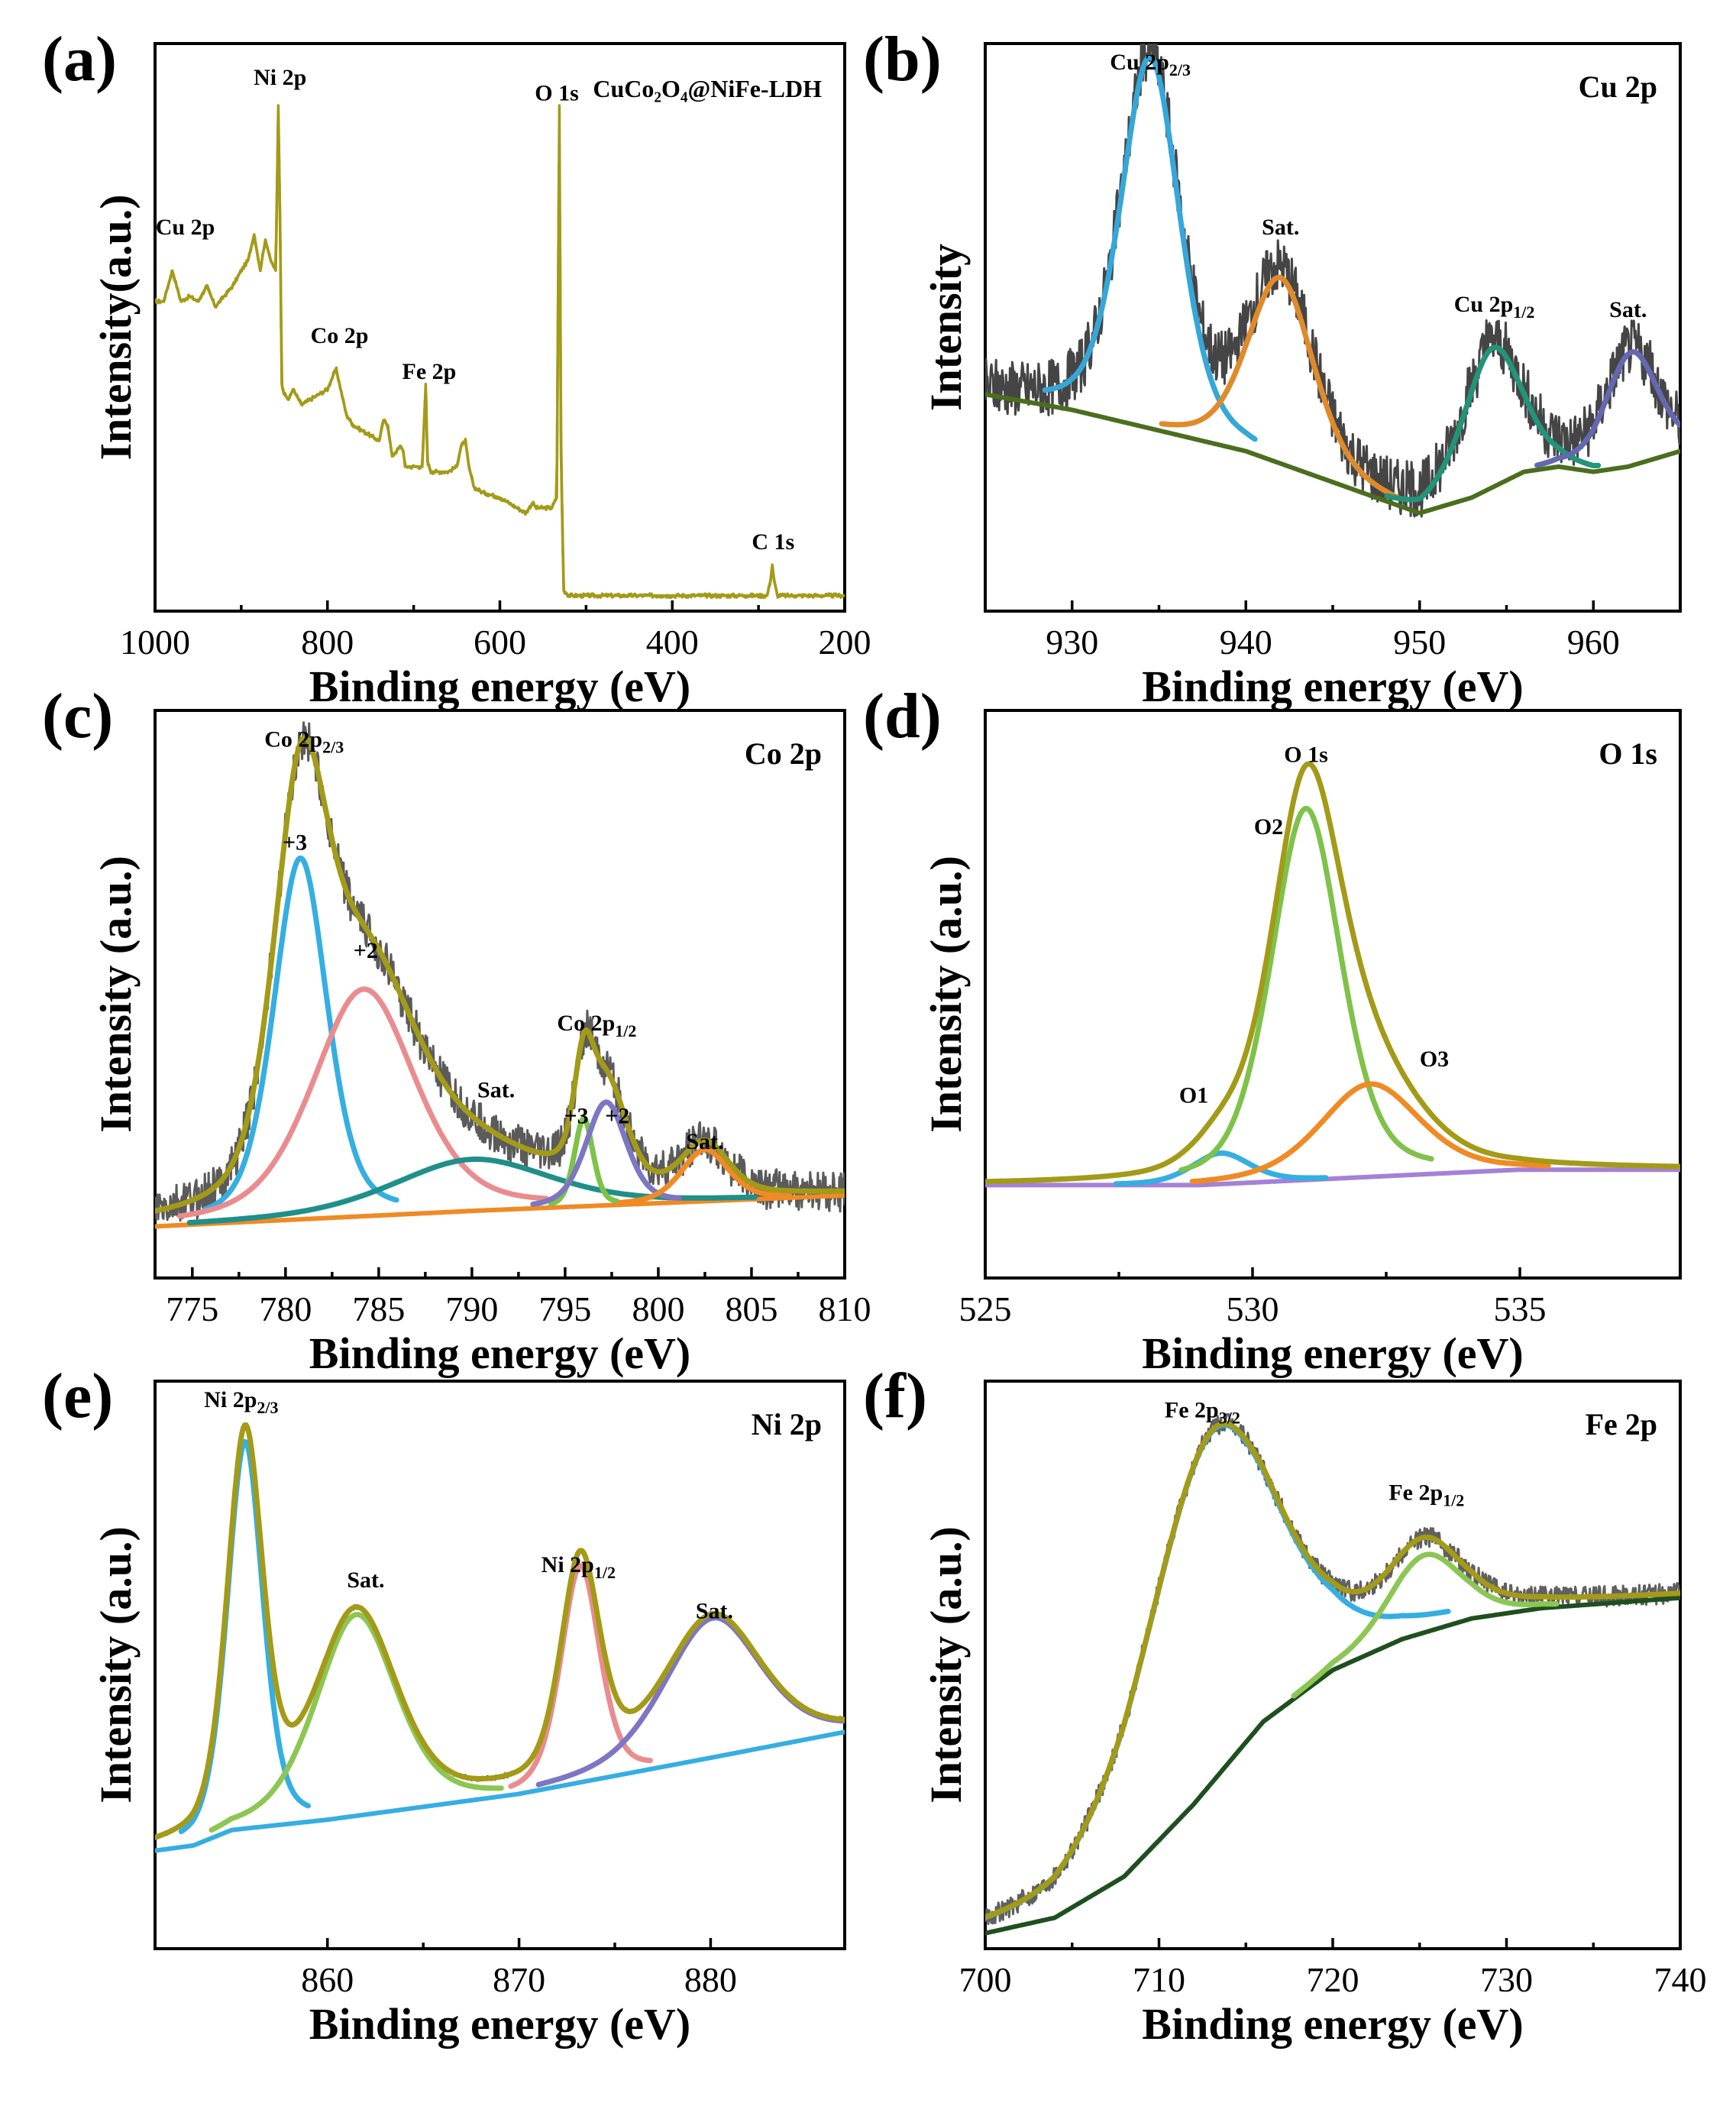 The height and width of the screenshot is (2103, 1736). Describe the element at coordinates (787, 1424) in the screenshot. I see `panel-title: Ni 2p` at that location.